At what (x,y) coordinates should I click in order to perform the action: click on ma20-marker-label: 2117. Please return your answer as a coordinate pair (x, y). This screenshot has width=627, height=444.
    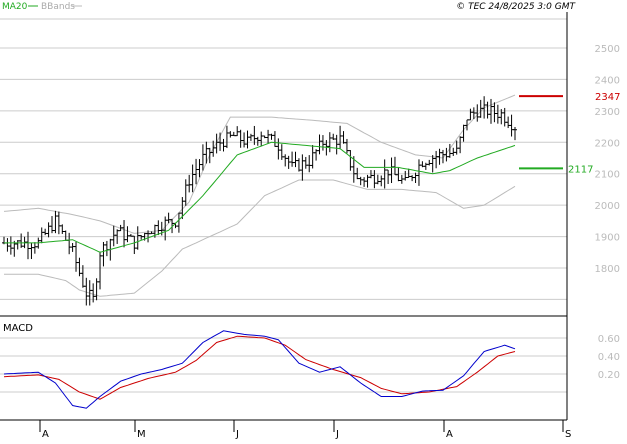
    Looking at the image, I should click on (580, 169).